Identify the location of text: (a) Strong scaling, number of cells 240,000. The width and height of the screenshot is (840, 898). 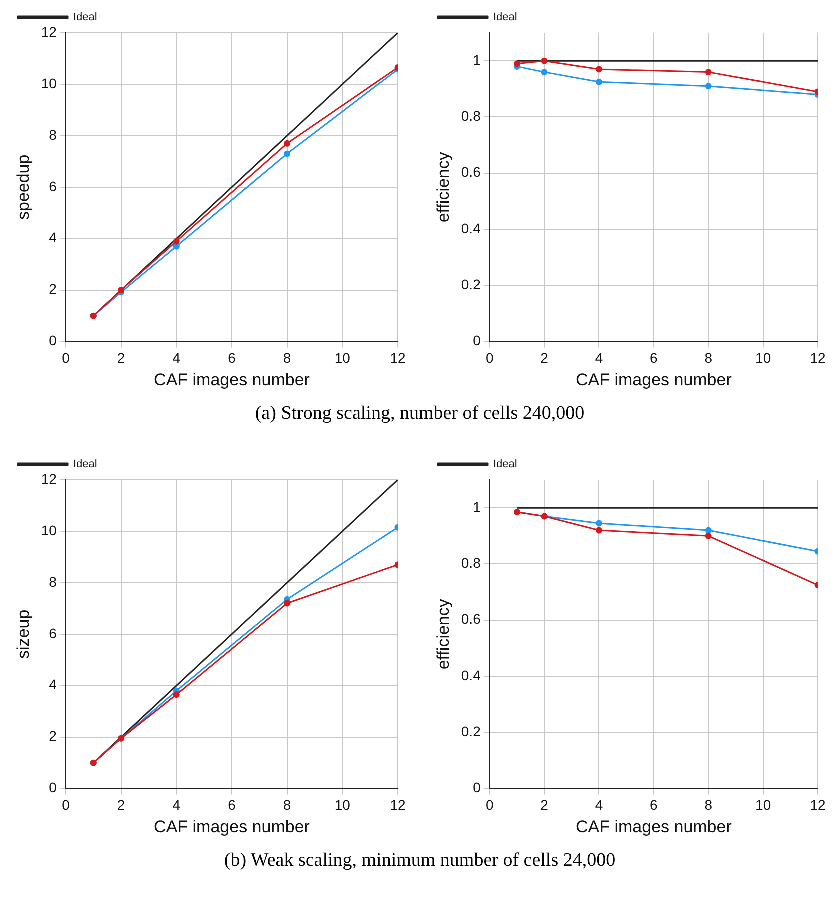
(420, 414).